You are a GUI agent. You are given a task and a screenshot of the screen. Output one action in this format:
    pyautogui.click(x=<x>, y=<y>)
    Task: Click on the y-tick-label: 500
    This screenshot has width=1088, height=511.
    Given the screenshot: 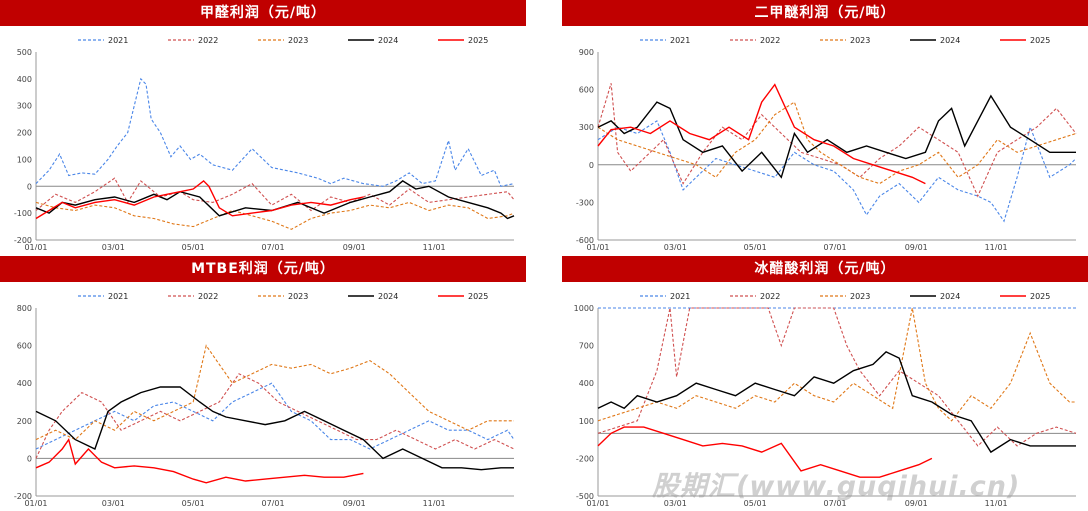 What is the action you would take?
    pyautogui.click(x=24, y=52)
    